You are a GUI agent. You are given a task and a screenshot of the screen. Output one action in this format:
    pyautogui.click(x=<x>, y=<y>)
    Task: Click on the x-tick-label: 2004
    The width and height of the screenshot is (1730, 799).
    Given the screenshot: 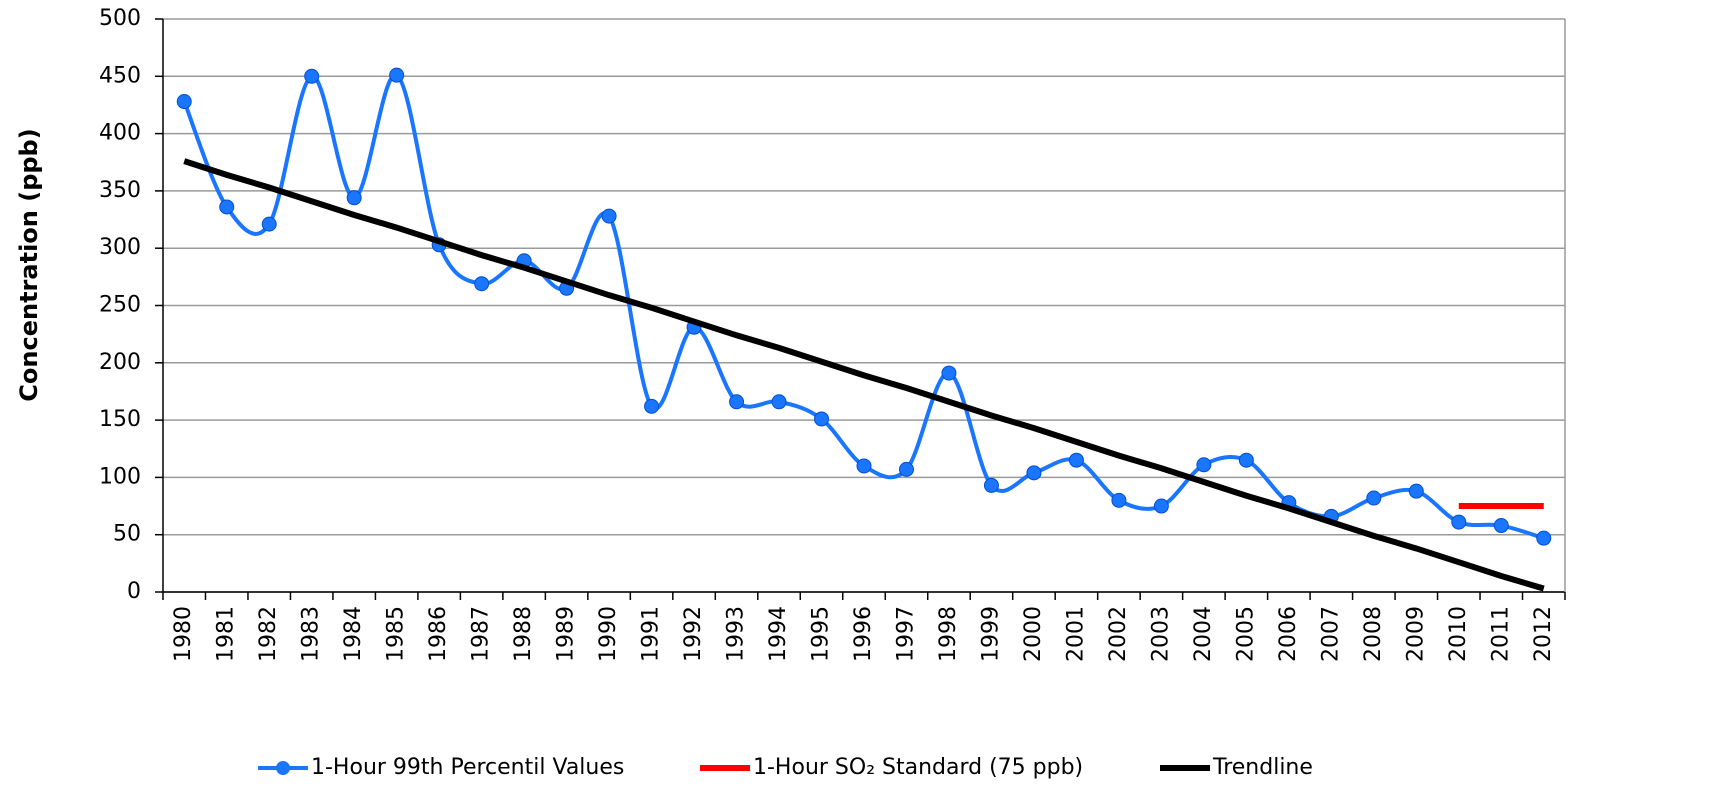 What is the action you would take?
    pyautogui.click(x=1203, y=634)
    